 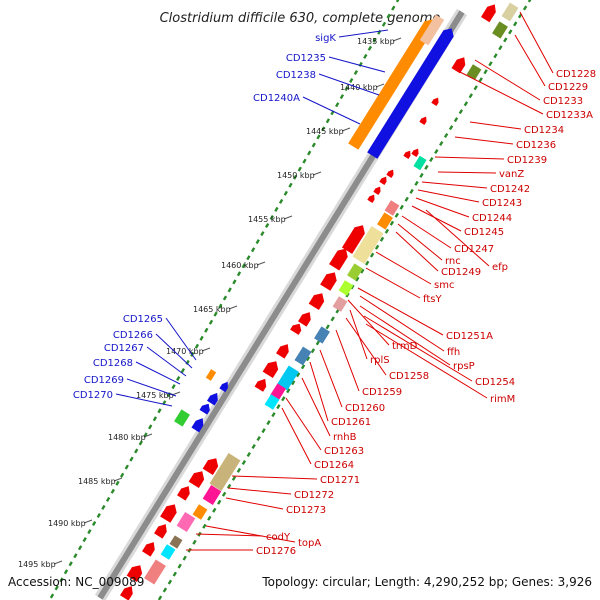 I want to click on gene-label-cd1229: CD1229, so click(x=551, y=63).